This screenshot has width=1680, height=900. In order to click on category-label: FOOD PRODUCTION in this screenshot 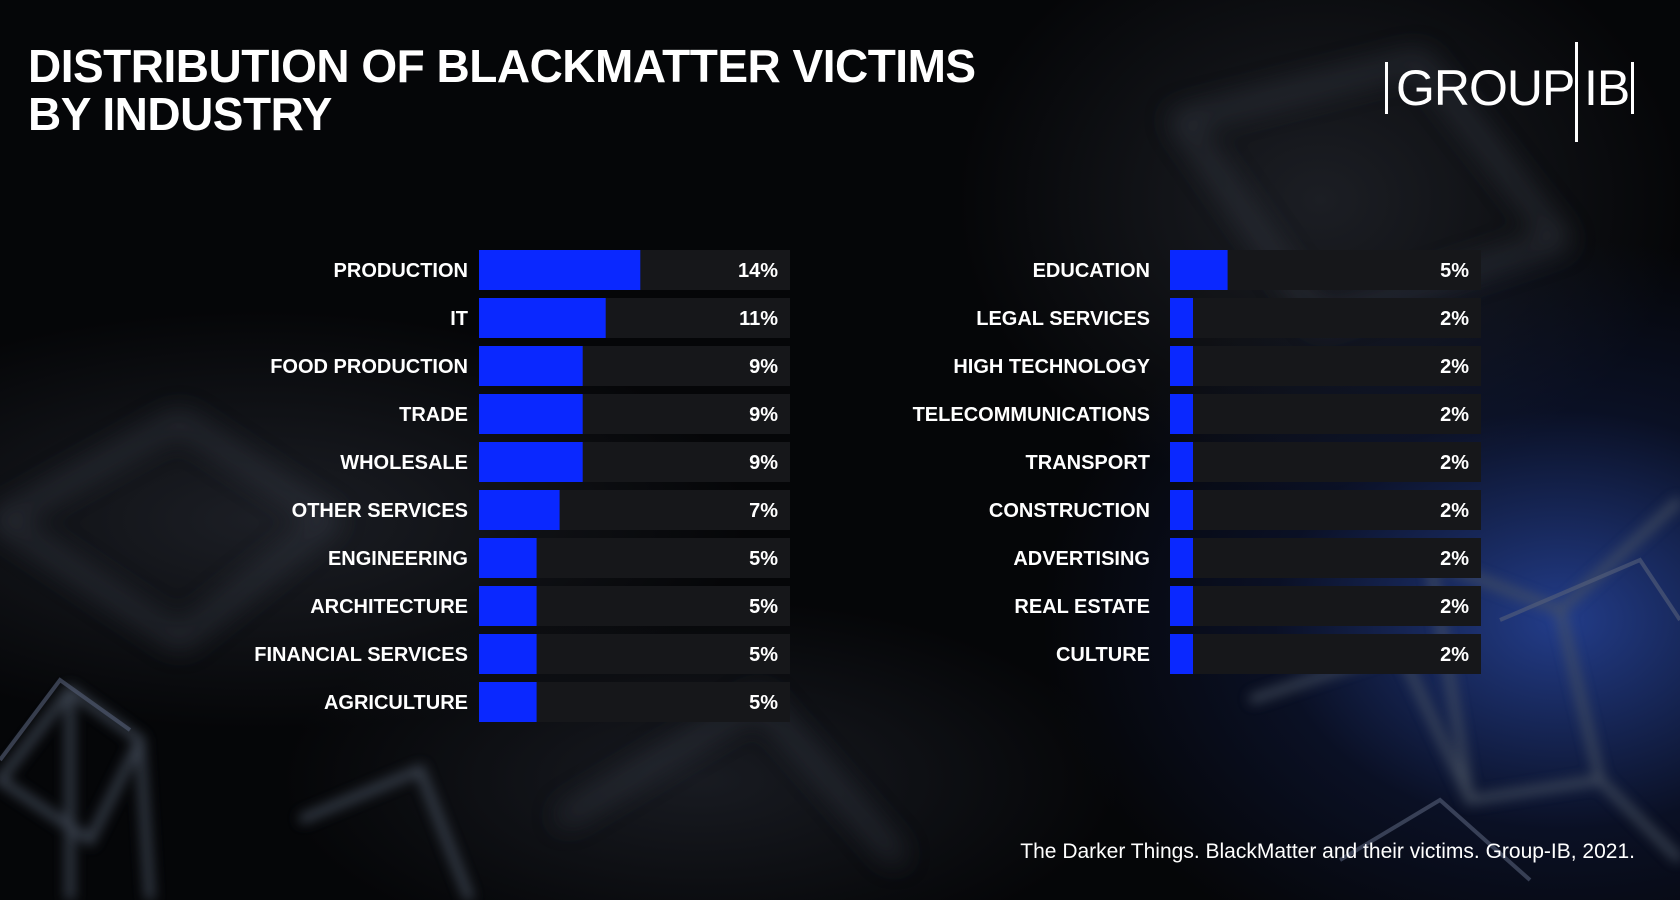, I will do `click(369, 367)`.